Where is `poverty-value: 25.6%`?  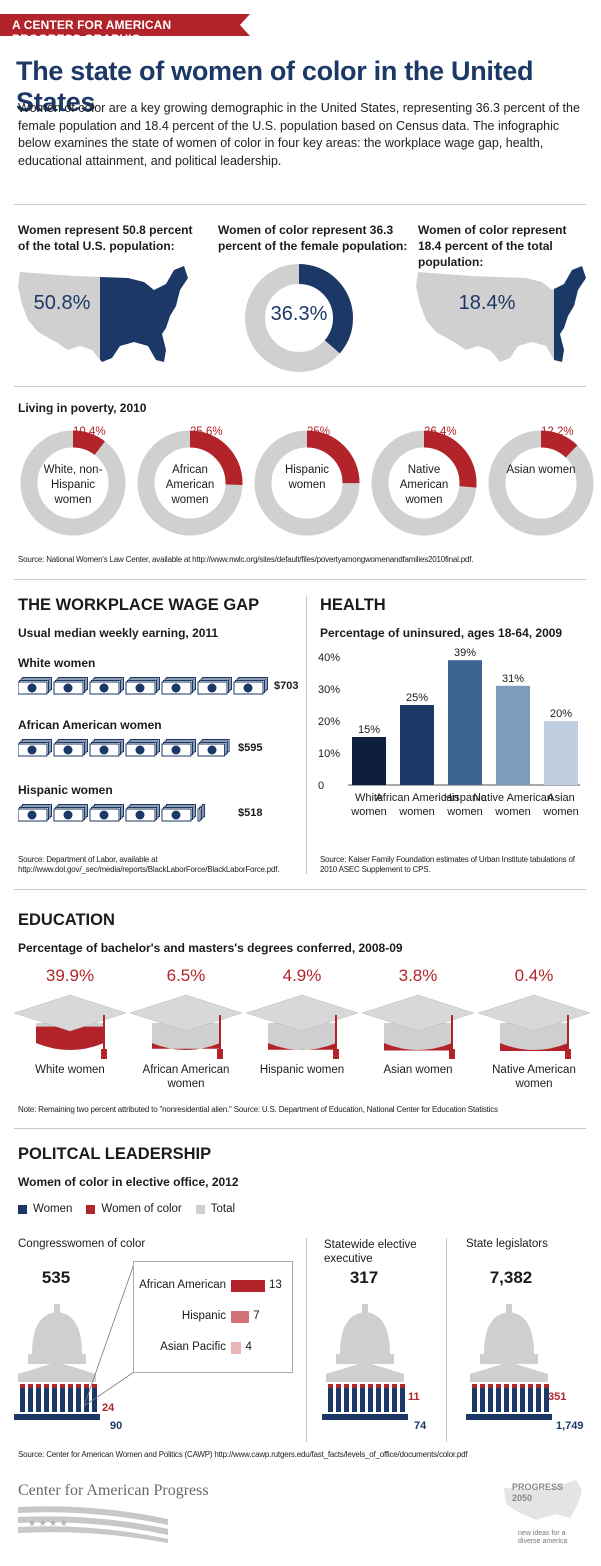
poverty-value: 25.6% is located at coordinates (206, 432).